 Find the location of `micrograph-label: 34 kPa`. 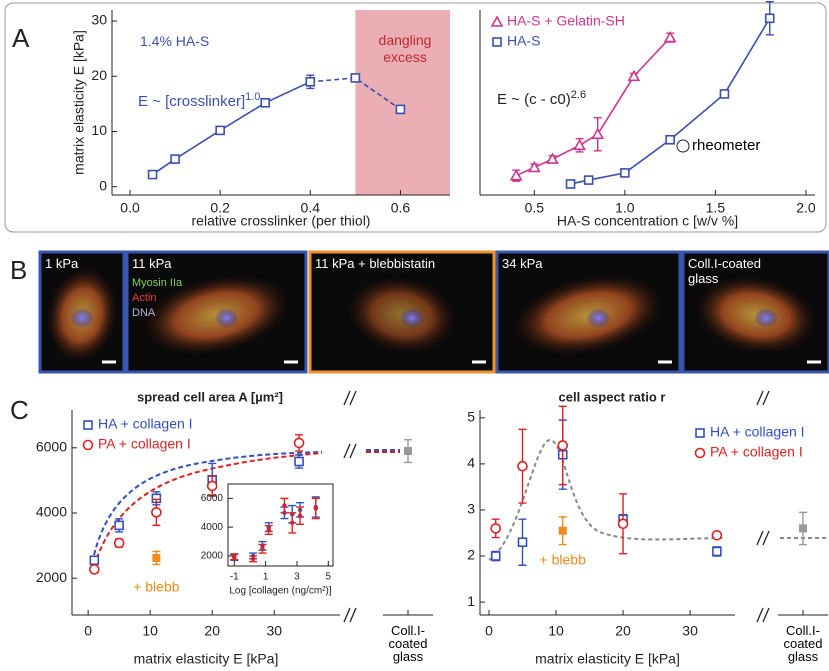

micrograph-label: 34 kPa is located at coordinates (522, 263).